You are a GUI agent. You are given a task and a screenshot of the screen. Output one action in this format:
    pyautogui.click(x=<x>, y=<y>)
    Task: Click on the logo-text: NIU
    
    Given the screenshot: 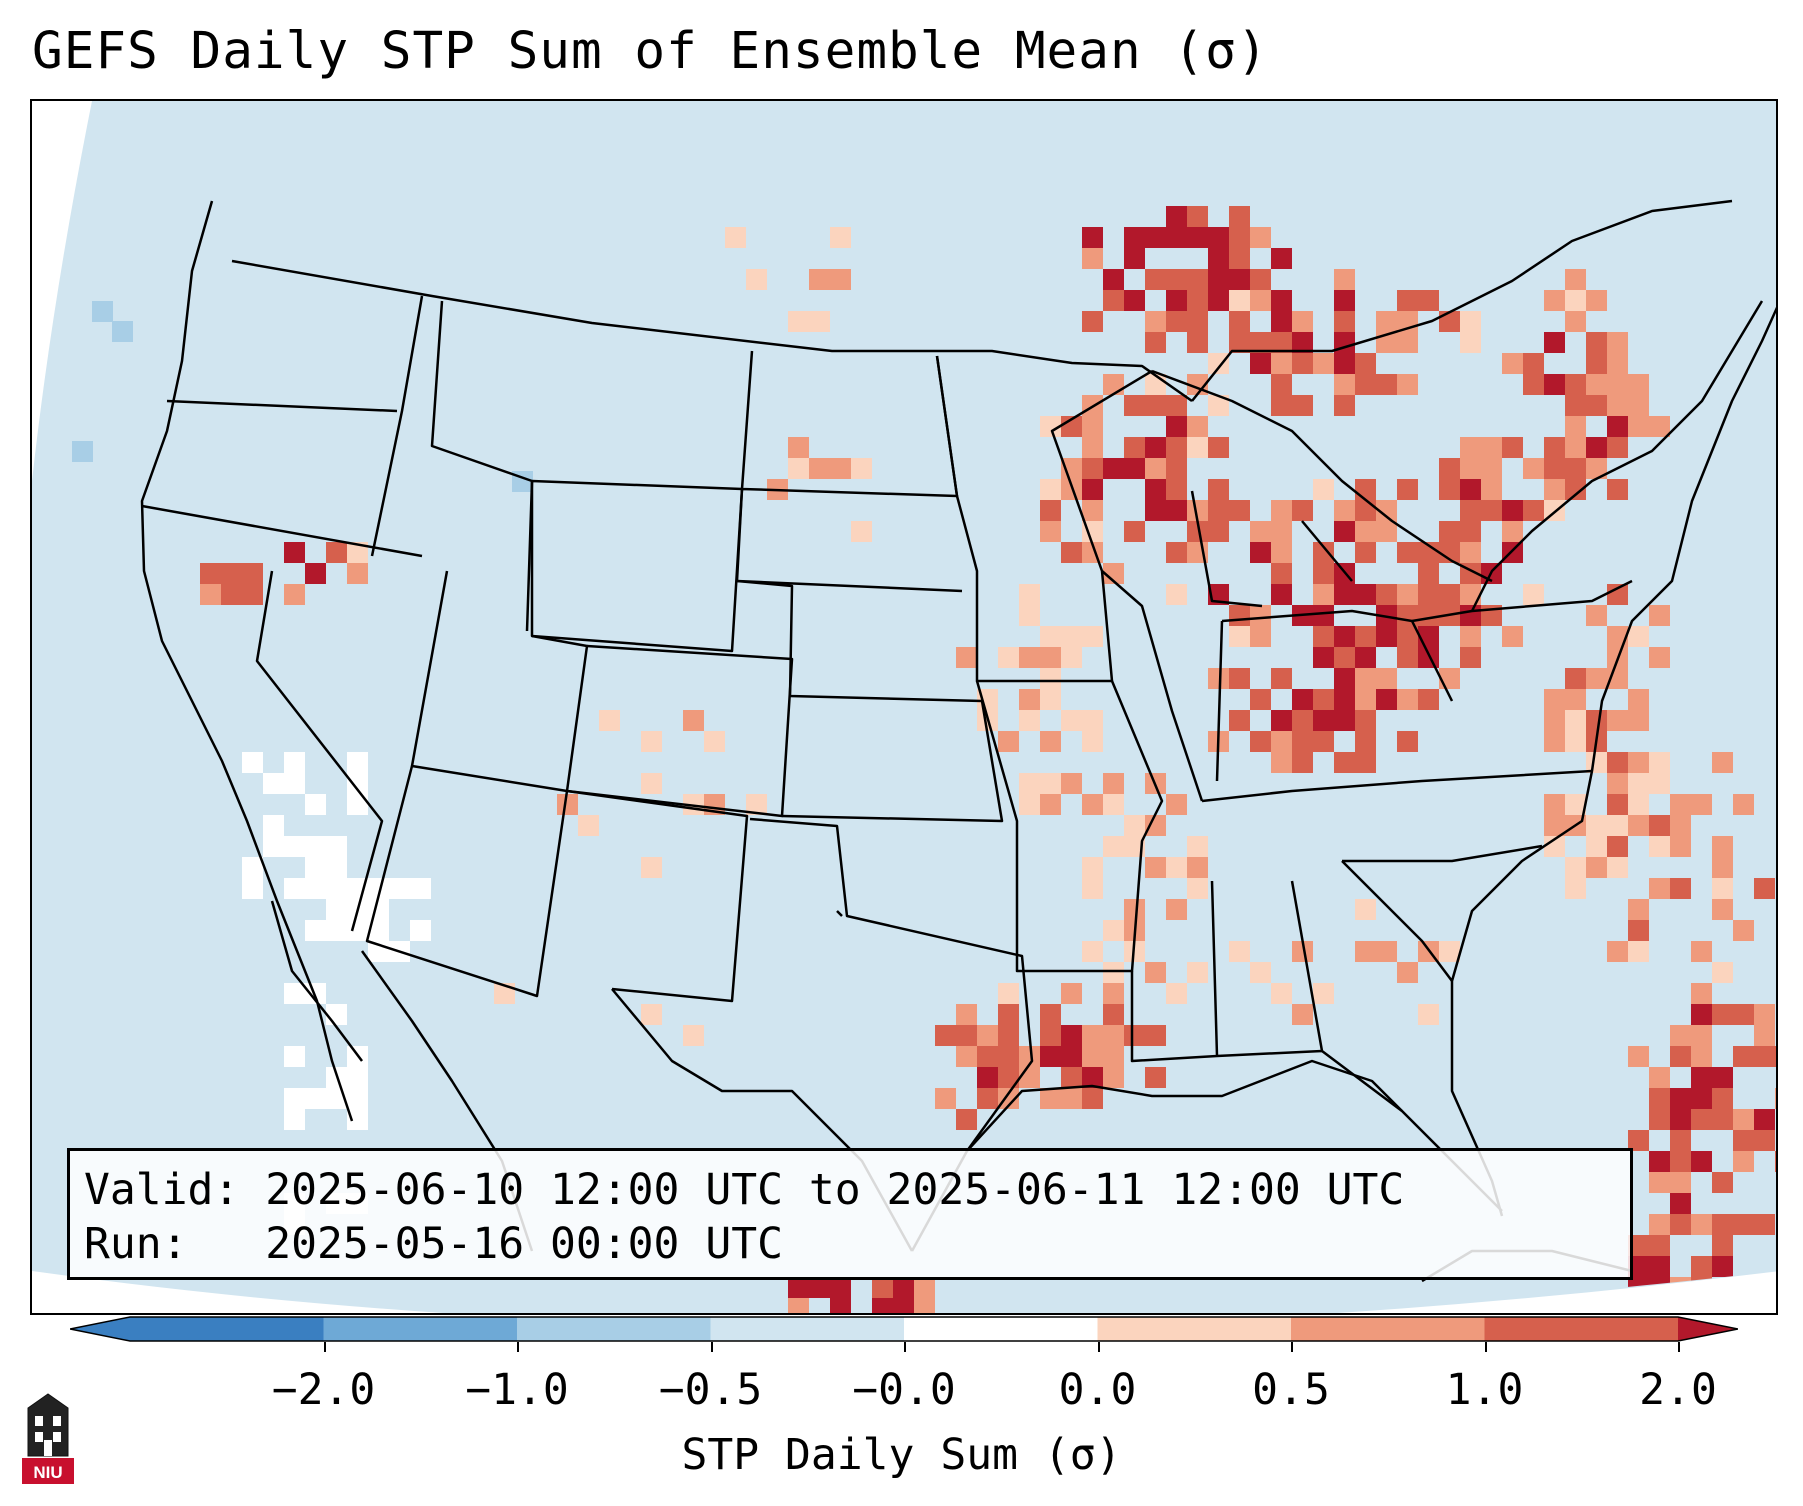 What is the action you would take?
    pyautogui.click(x=47, y=1472)
    